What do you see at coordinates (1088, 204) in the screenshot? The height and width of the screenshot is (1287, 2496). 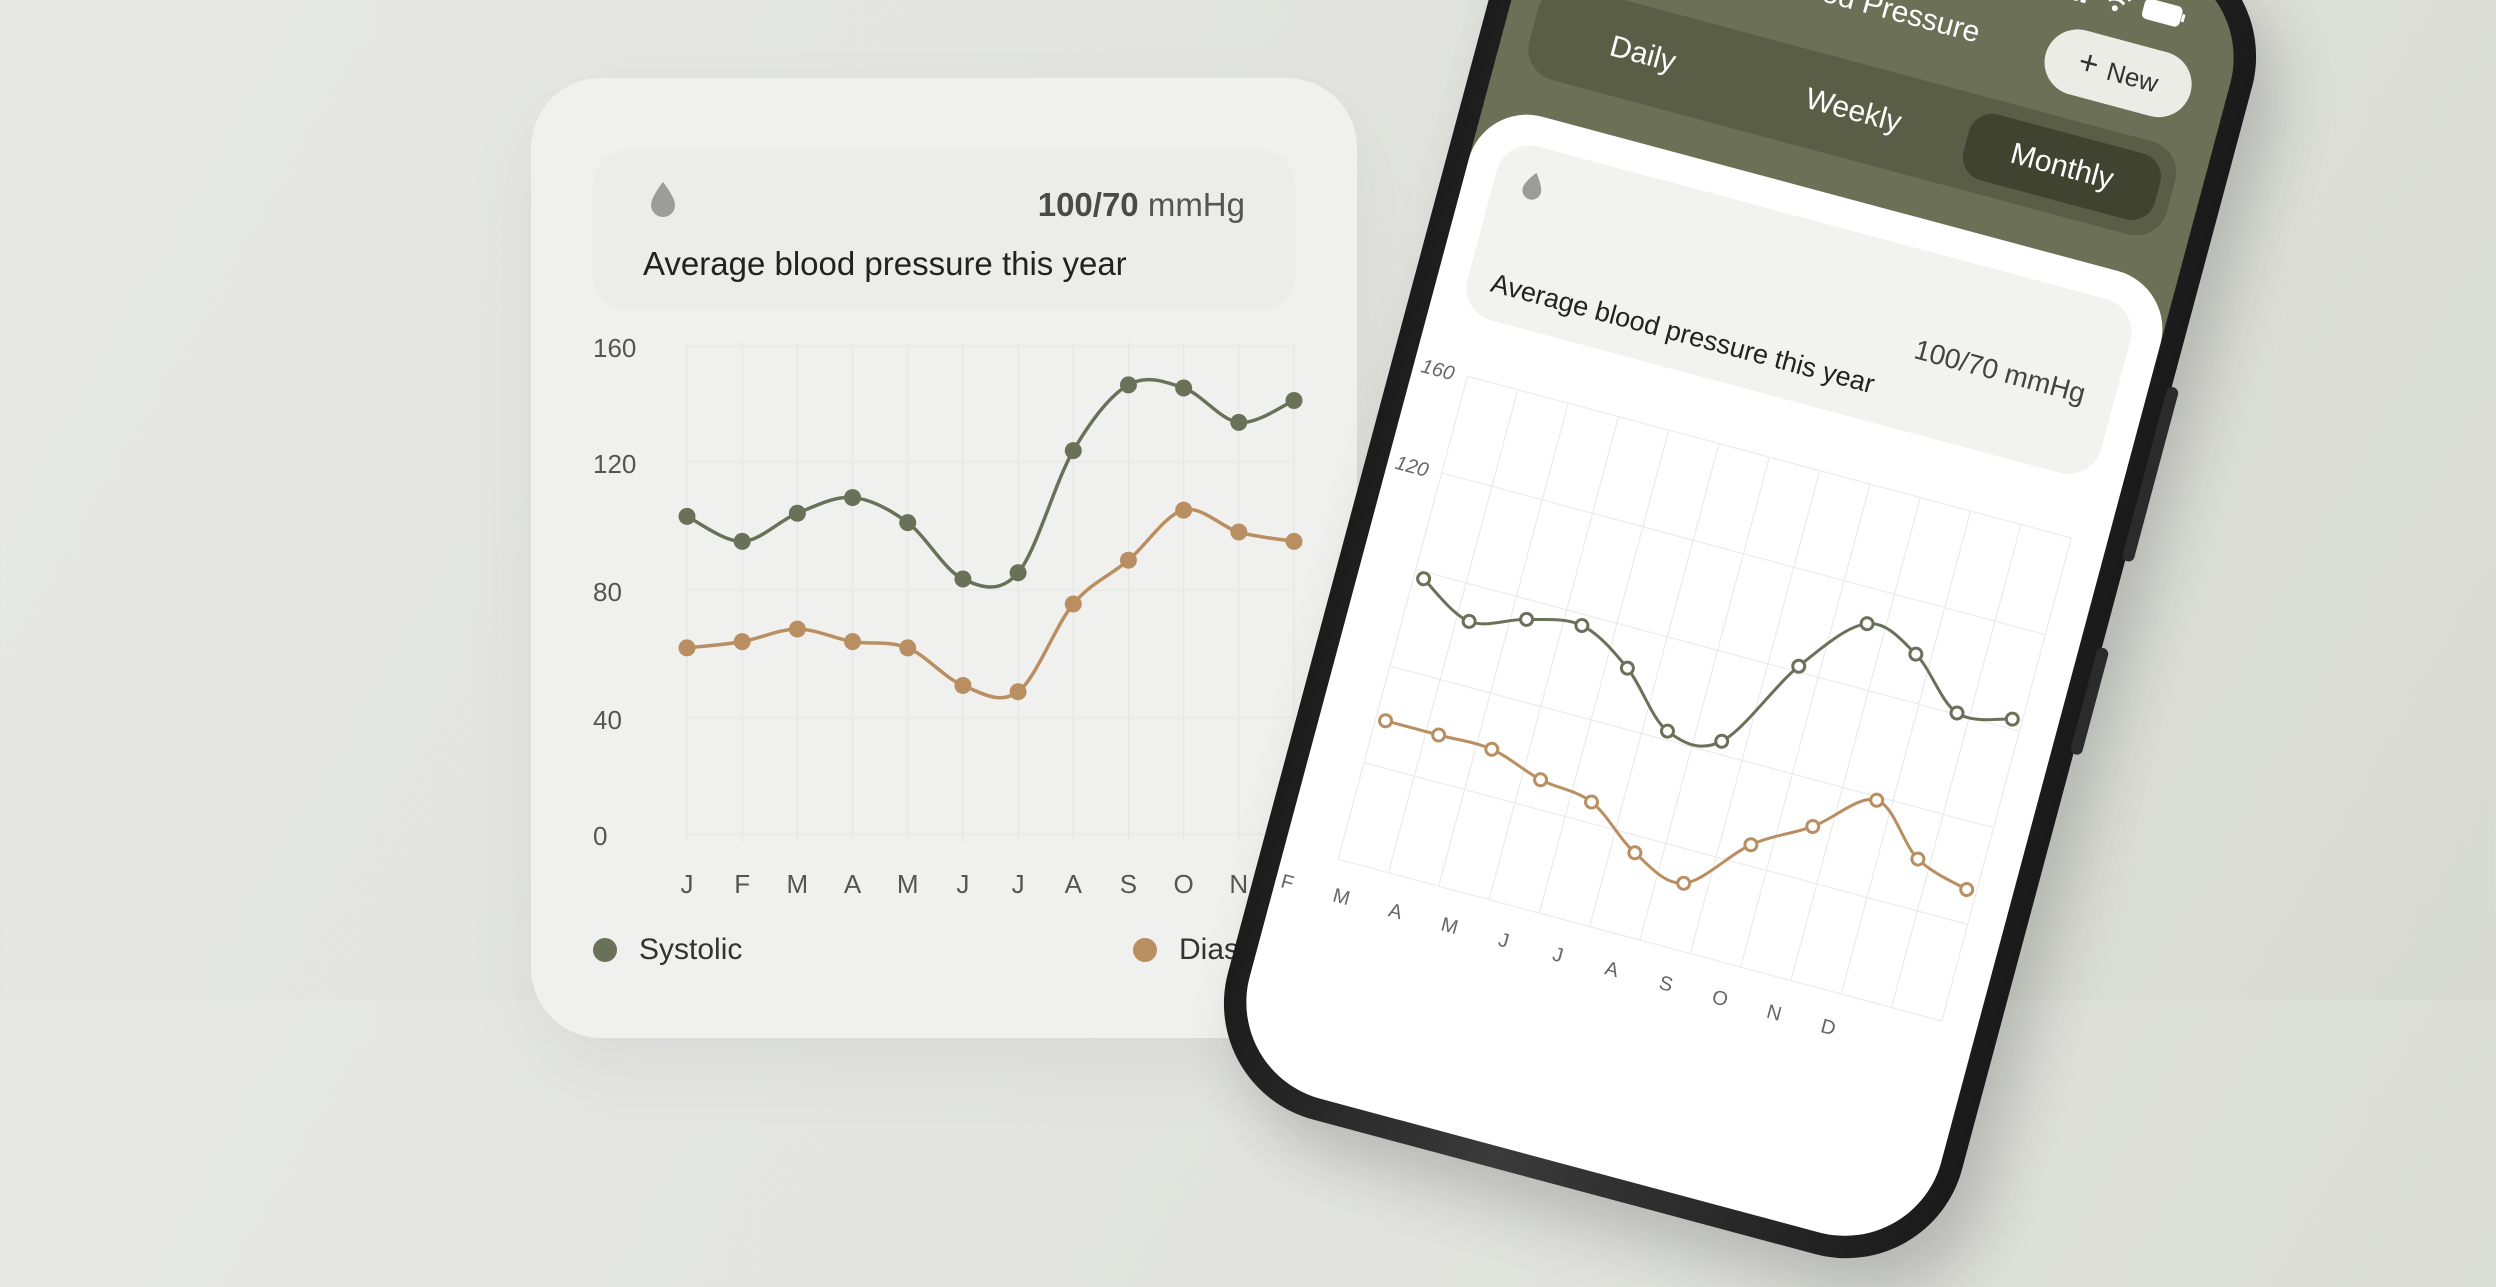 I see `reading-value: 100/70` at bounding box center [1088, 204].